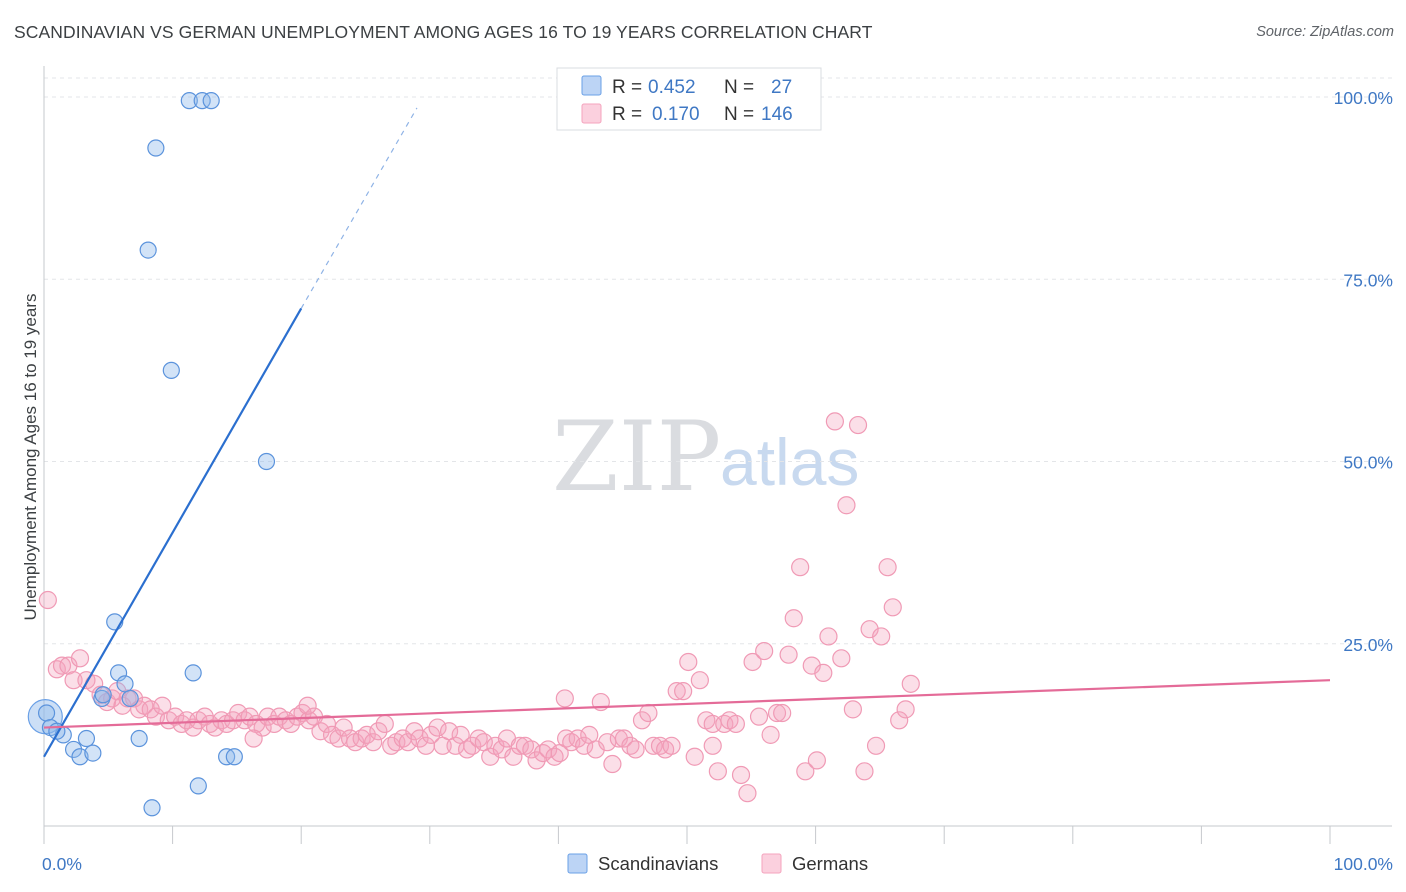  I want to click on scandinavians-trend-line, so click(173, 532).